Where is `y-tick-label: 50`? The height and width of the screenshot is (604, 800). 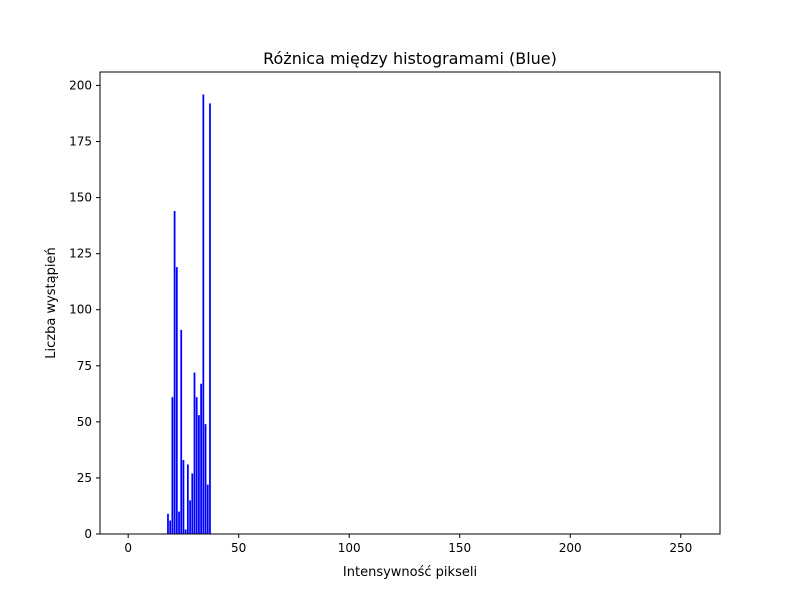 y-tick-label: 50 is located at coordinates (84, 422).